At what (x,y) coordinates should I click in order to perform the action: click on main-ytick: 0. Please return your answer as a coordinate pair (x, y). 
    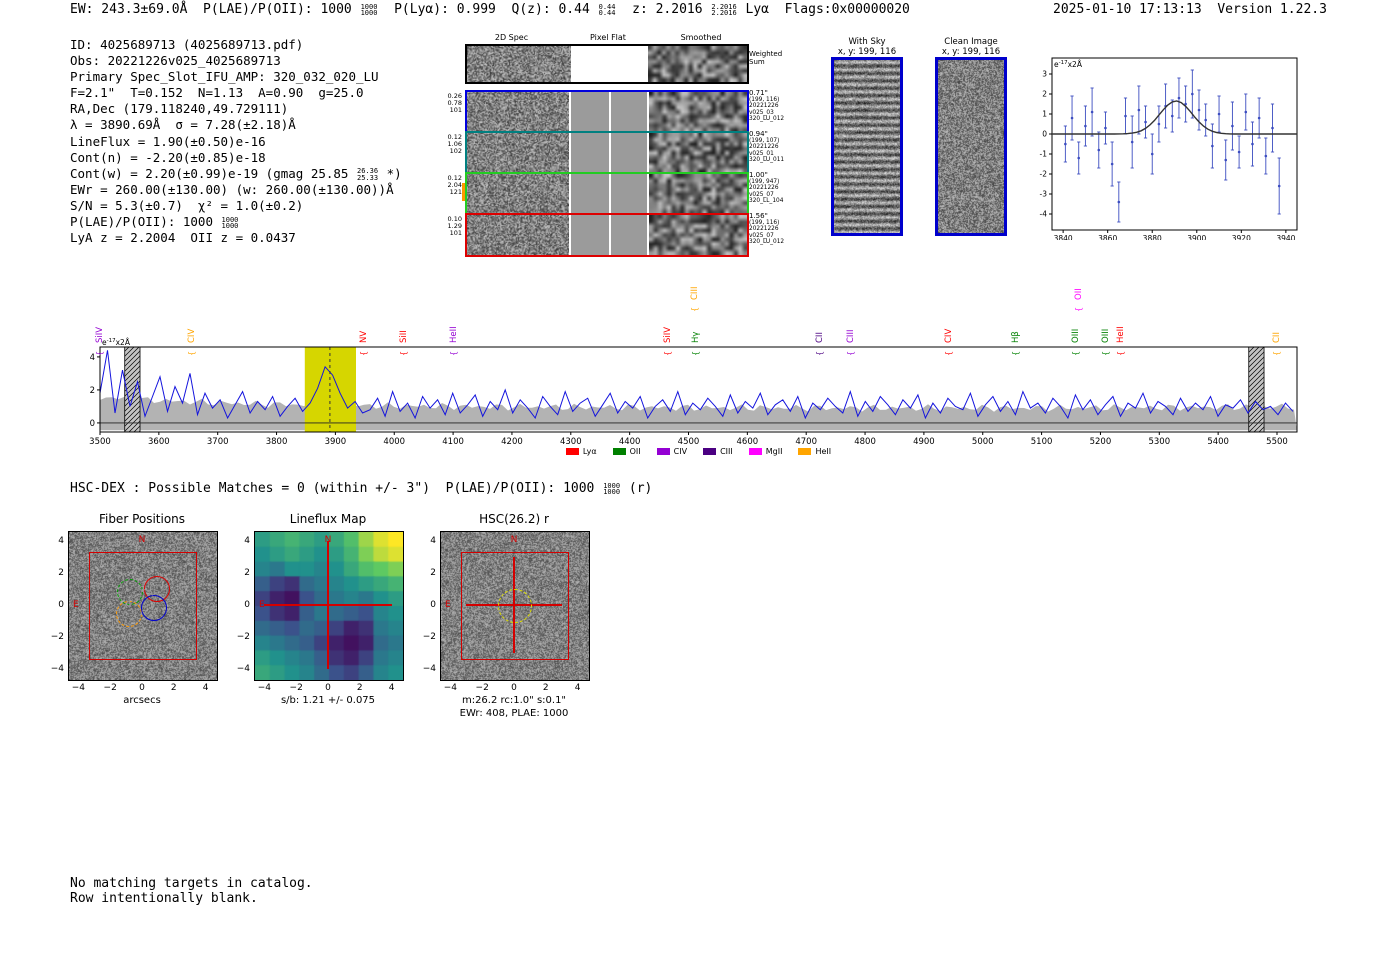
    Looking at the image, I should click on (92, 424).